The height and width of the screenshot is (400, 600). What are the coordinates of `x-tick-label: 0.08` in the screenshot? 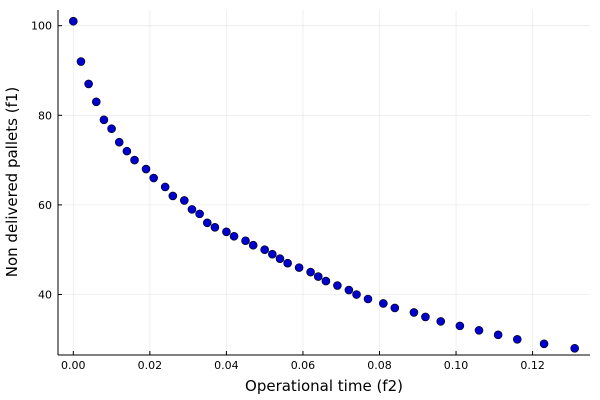 It's located at (379, 365).